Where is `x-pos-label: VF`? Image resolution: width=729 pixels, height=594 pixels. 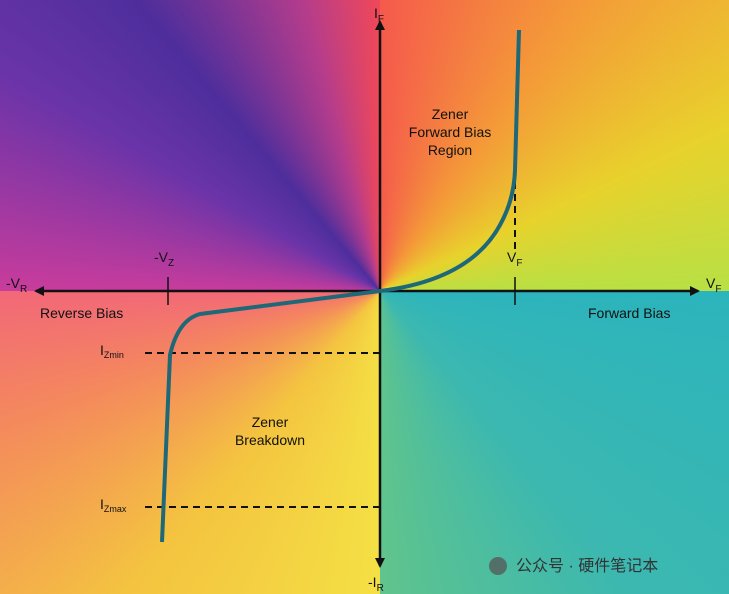 x-pos-label: VF is located at coordinates (713, 285).